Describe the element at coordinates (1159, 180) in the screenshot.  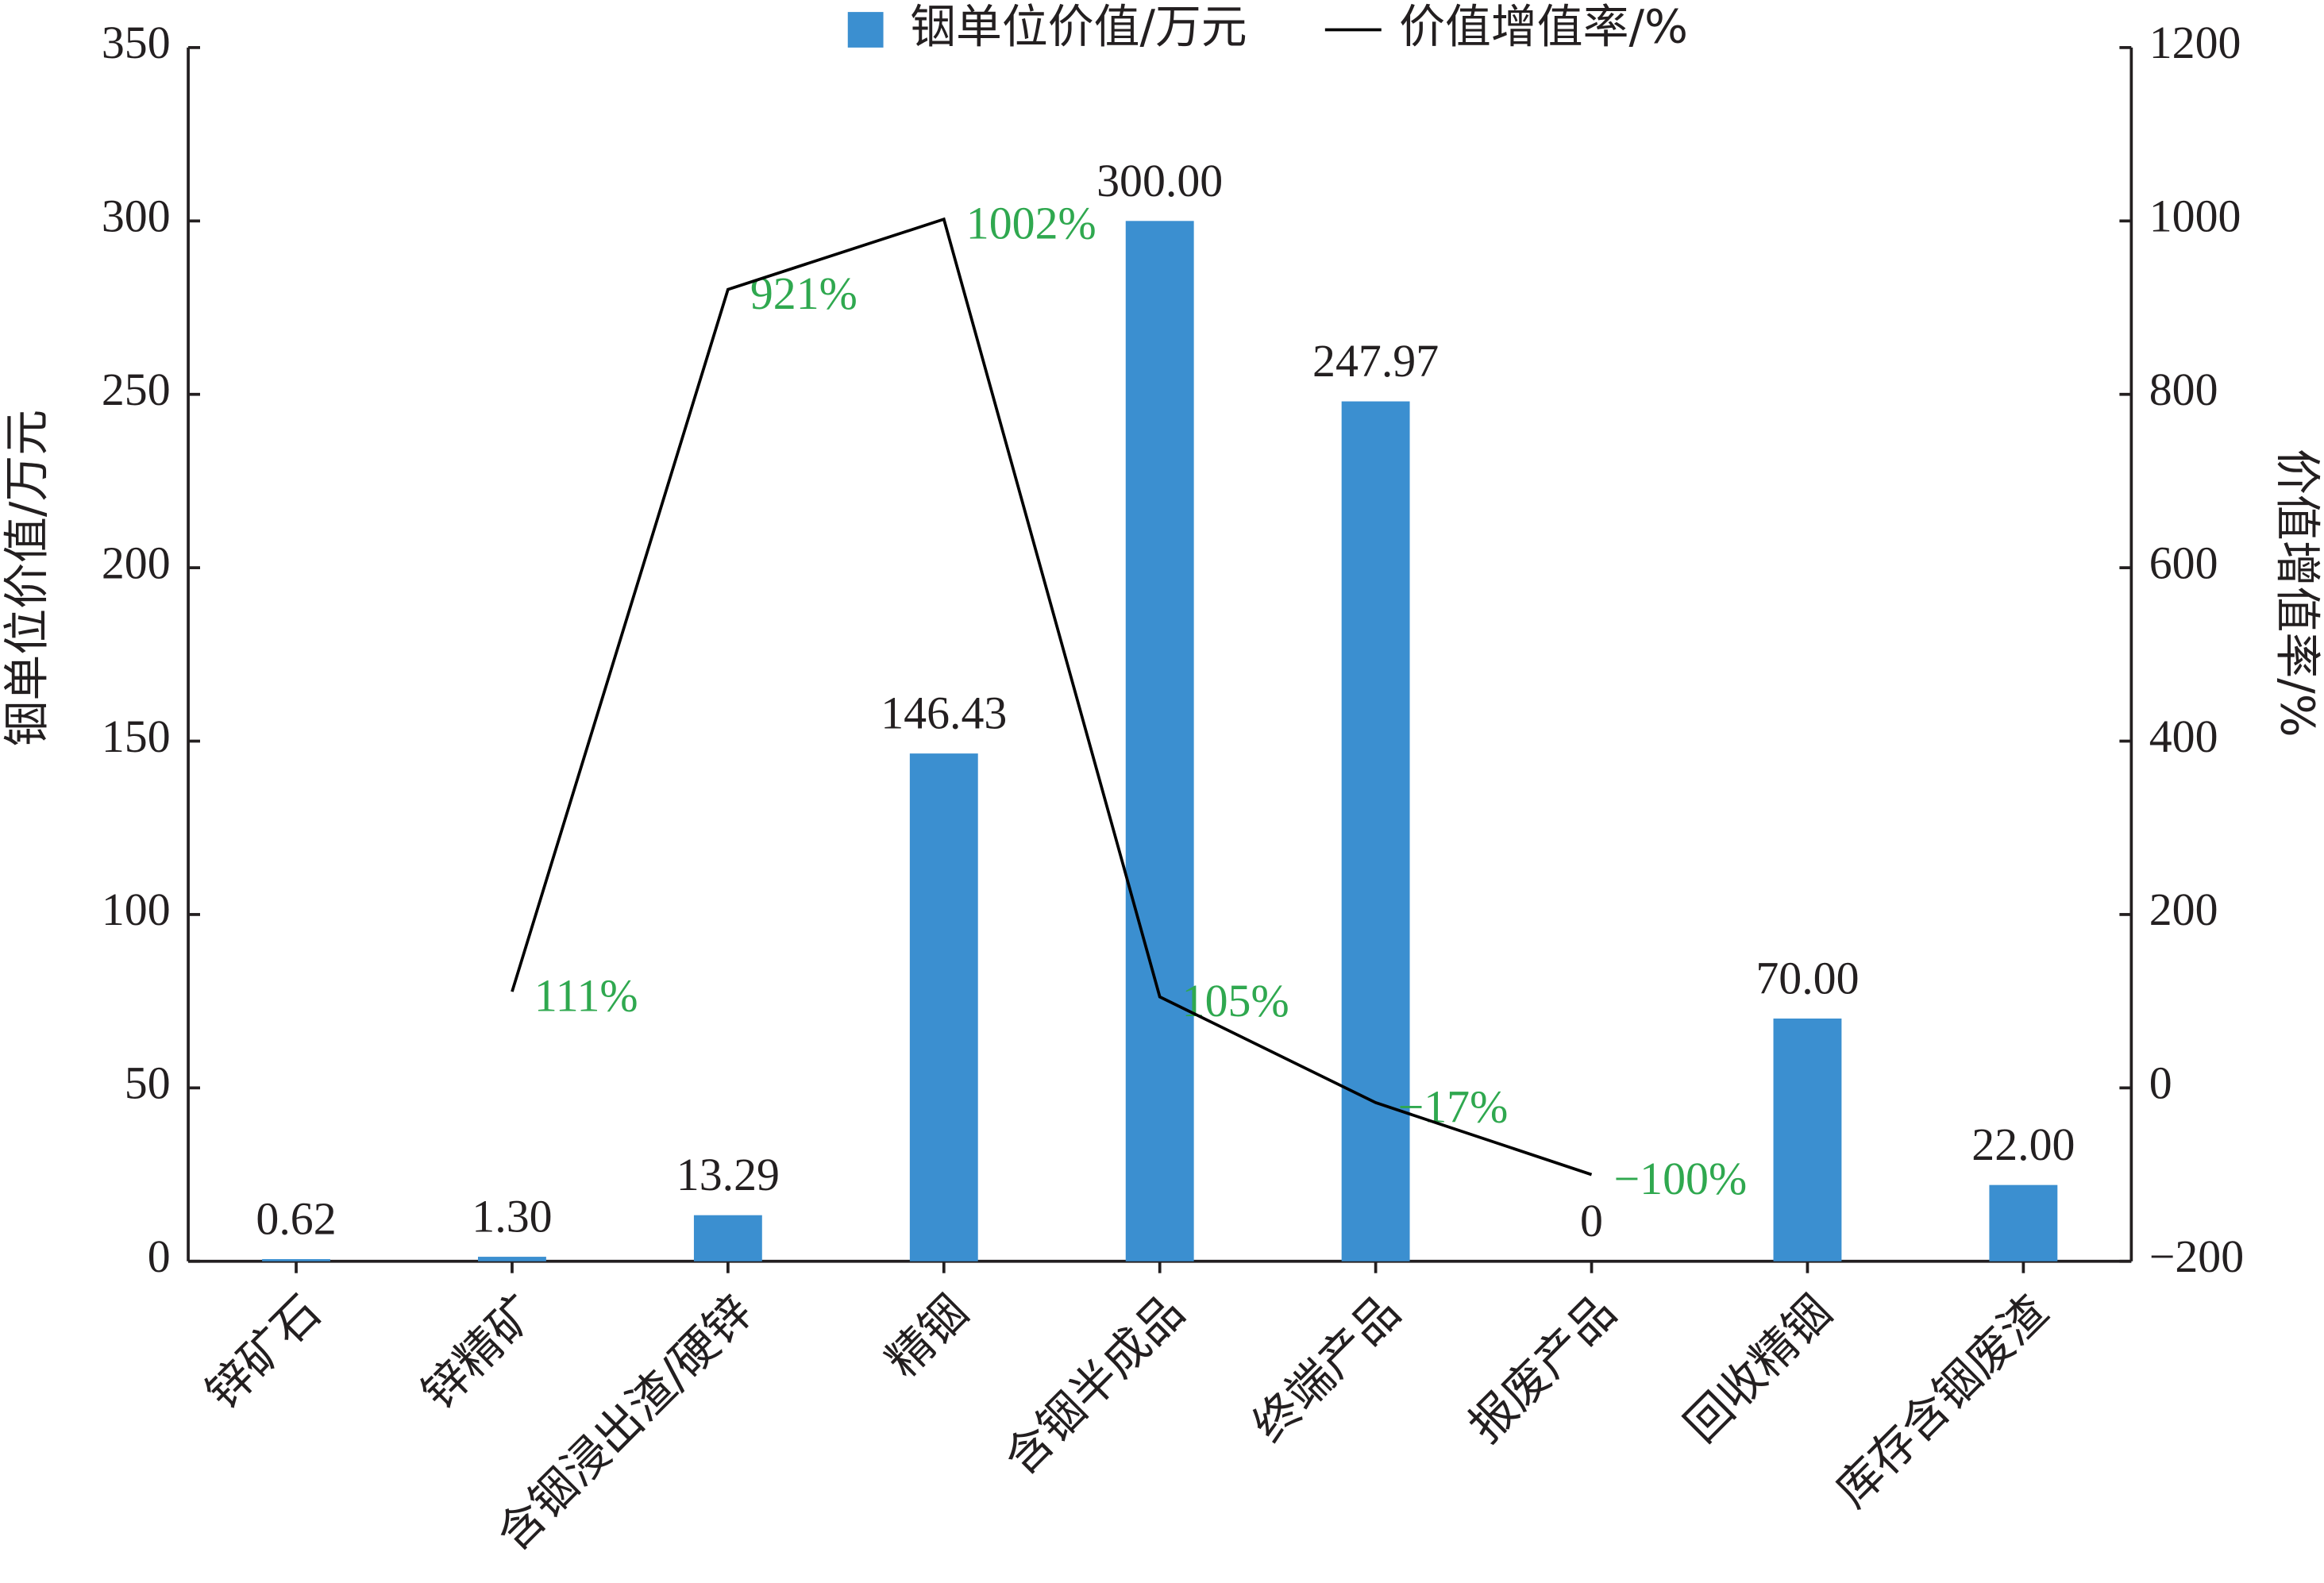
I see `bar-value-label: 300.00` at that location.